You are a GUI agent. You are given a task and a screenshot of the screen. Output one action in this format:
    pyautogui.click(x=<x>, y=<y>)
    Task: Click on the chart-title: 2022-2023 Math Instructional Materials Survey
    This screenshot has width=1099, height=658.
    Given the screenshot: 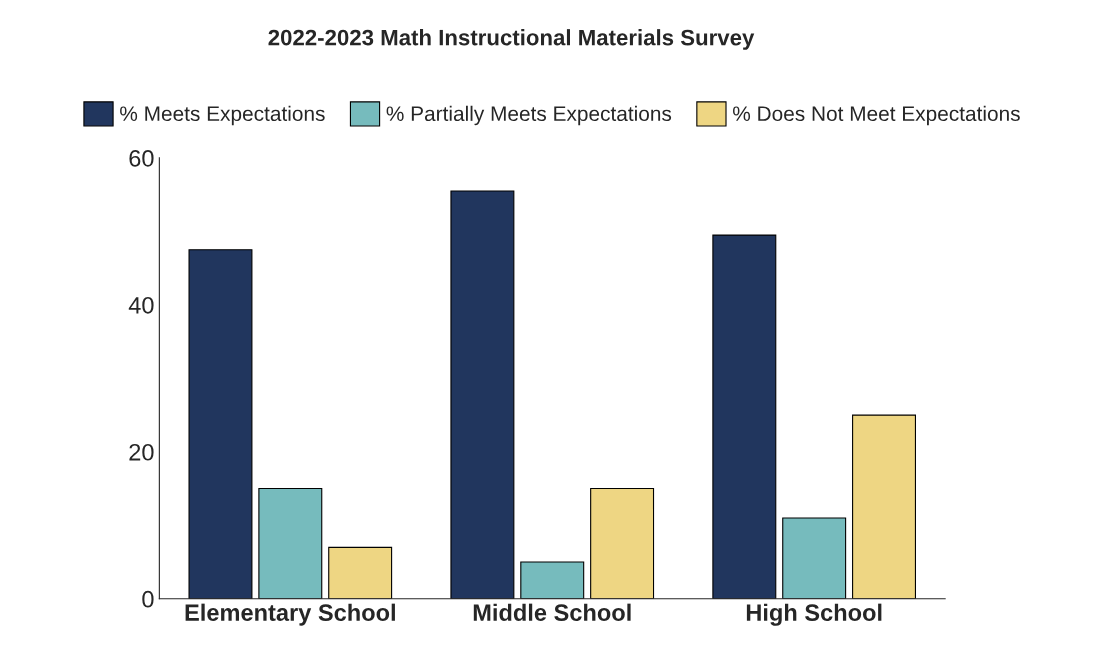 What is the action you would take?
    pyautogui.click(x=511, y=39)
    